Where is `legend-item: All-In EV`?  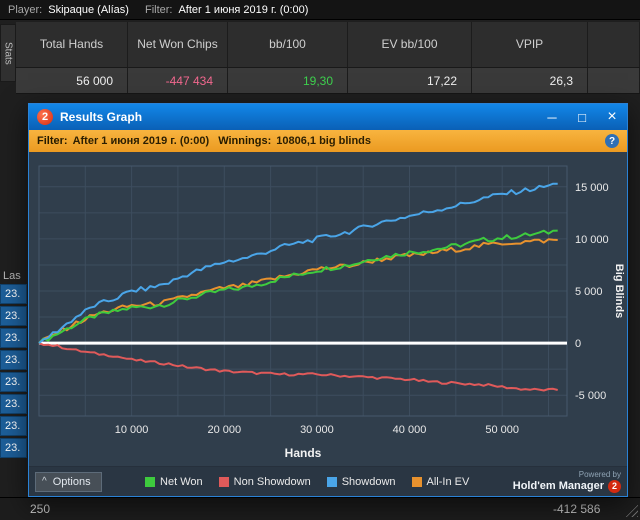
legend-item: All-In EV is located at coordinates (440, 481).